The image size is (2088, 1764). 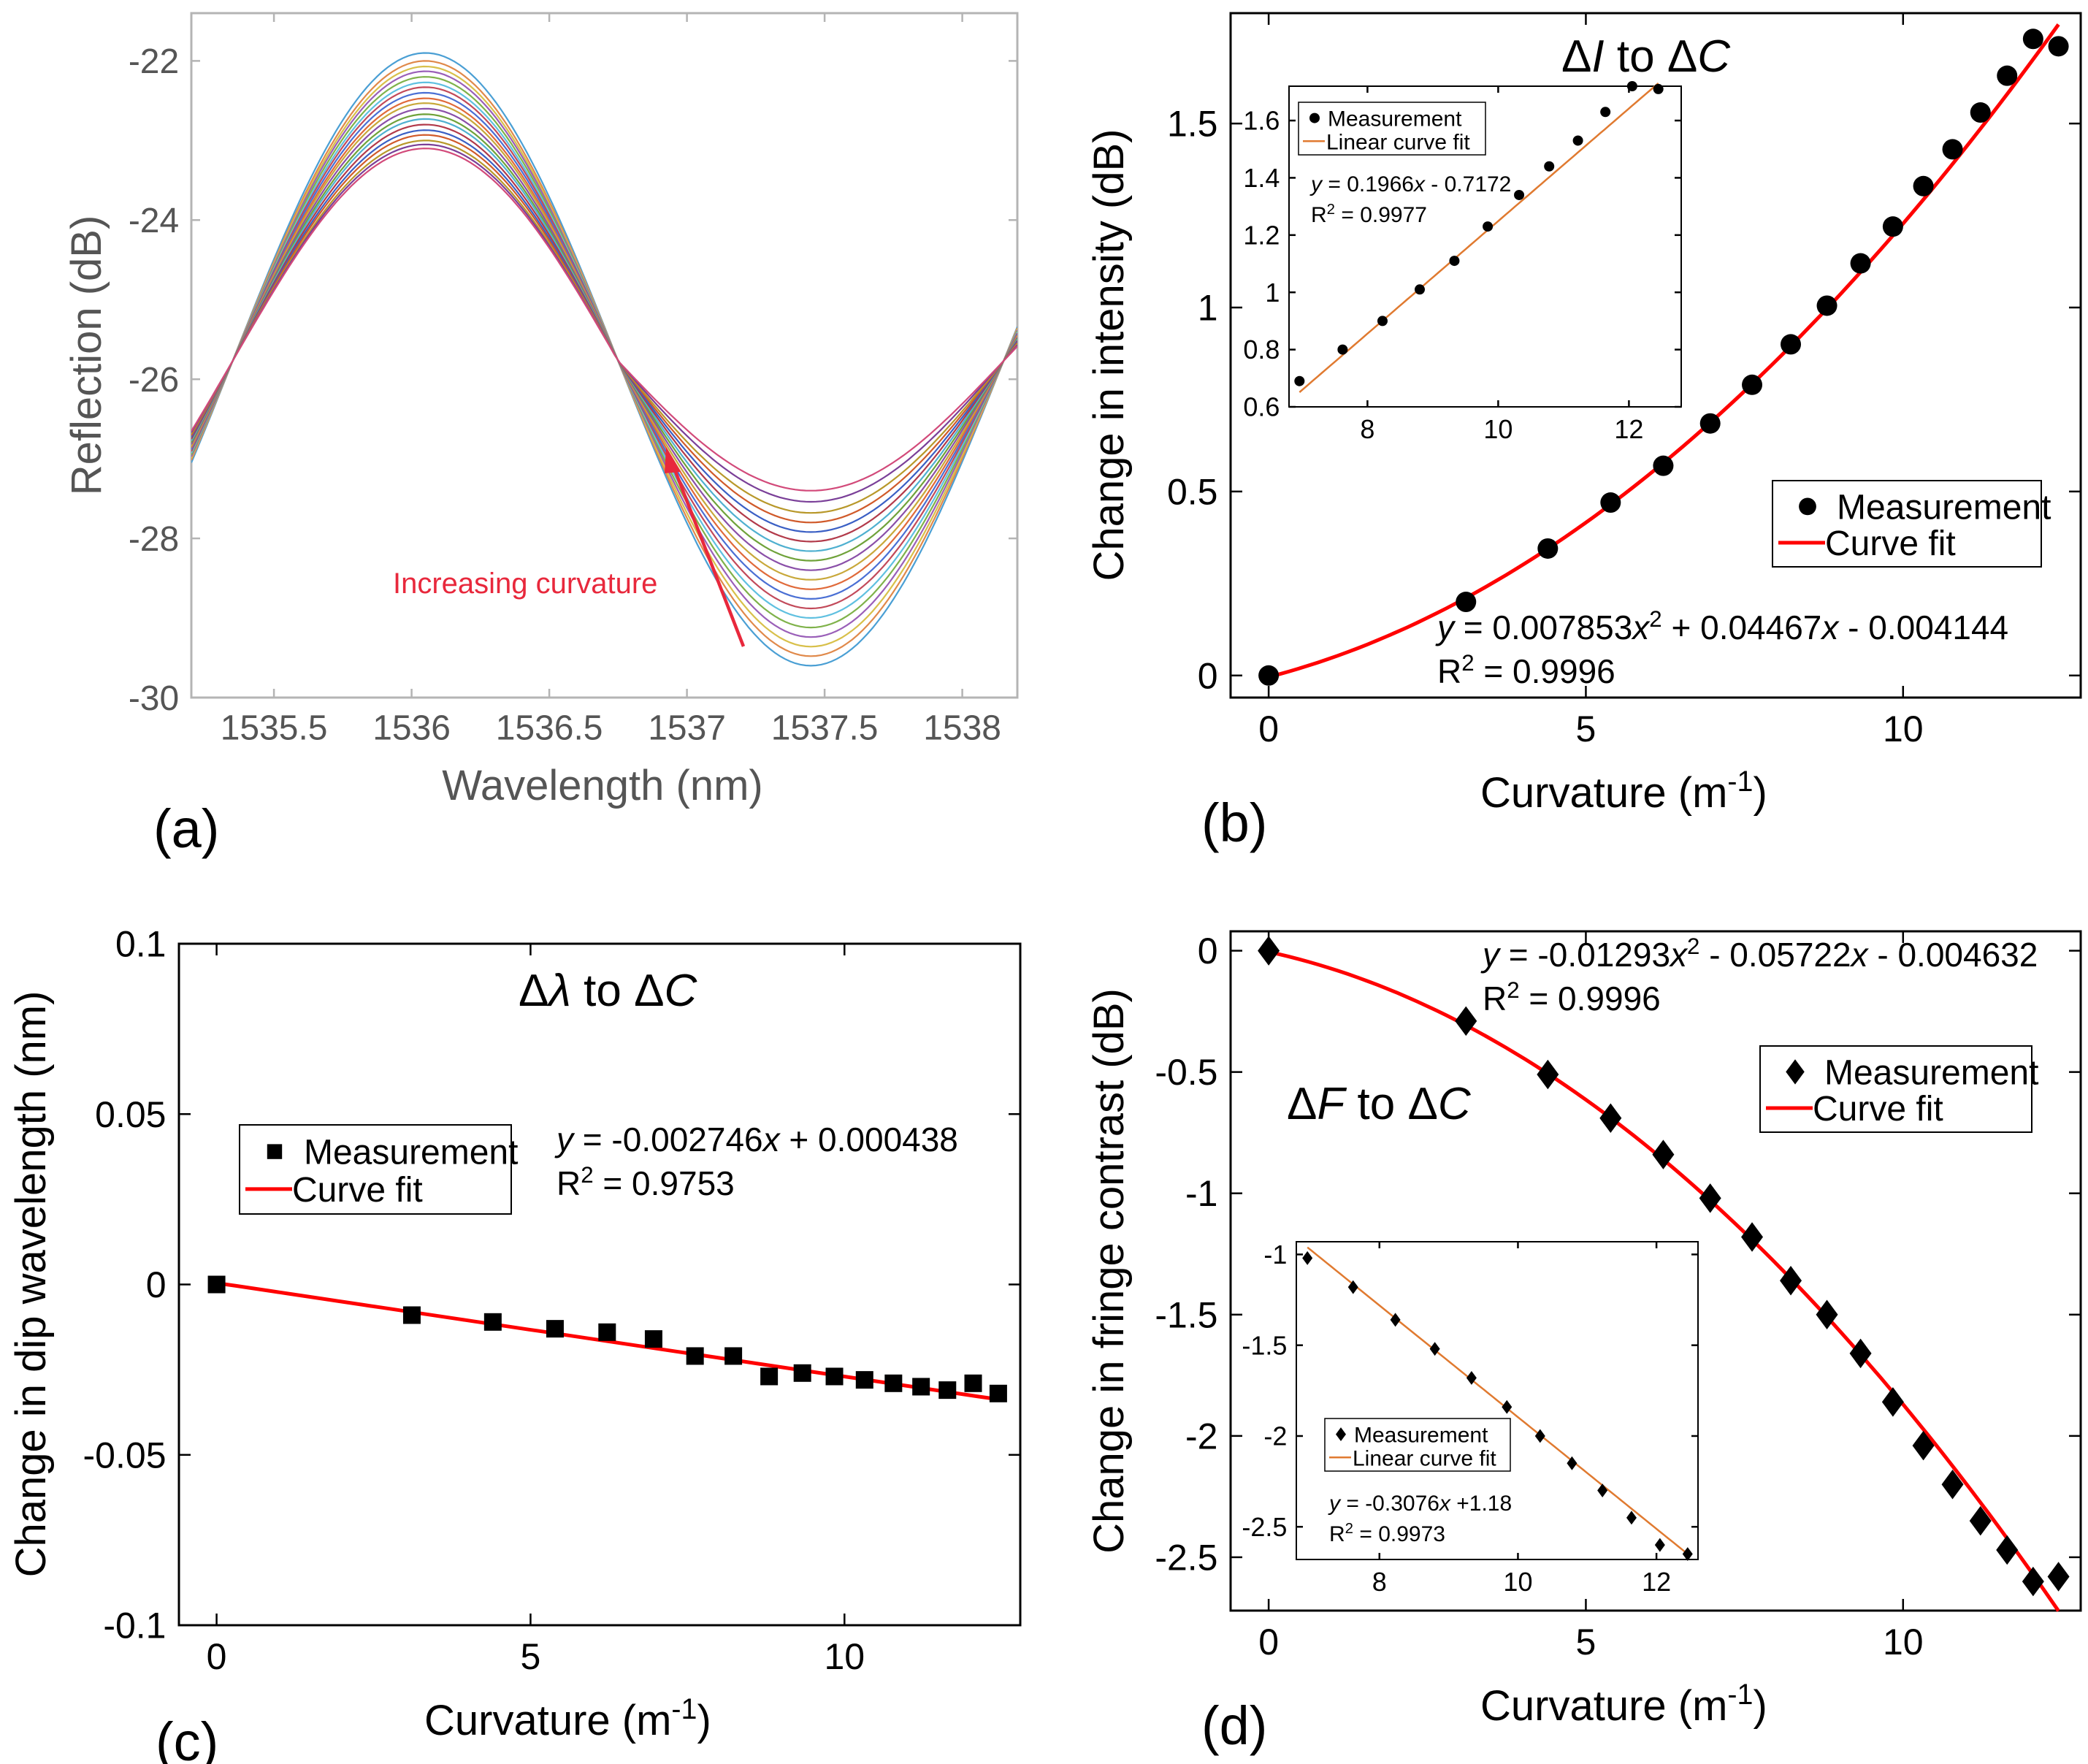 I want to click on r-squared: R2 = 0.9996, so click(x=1572, y=997).